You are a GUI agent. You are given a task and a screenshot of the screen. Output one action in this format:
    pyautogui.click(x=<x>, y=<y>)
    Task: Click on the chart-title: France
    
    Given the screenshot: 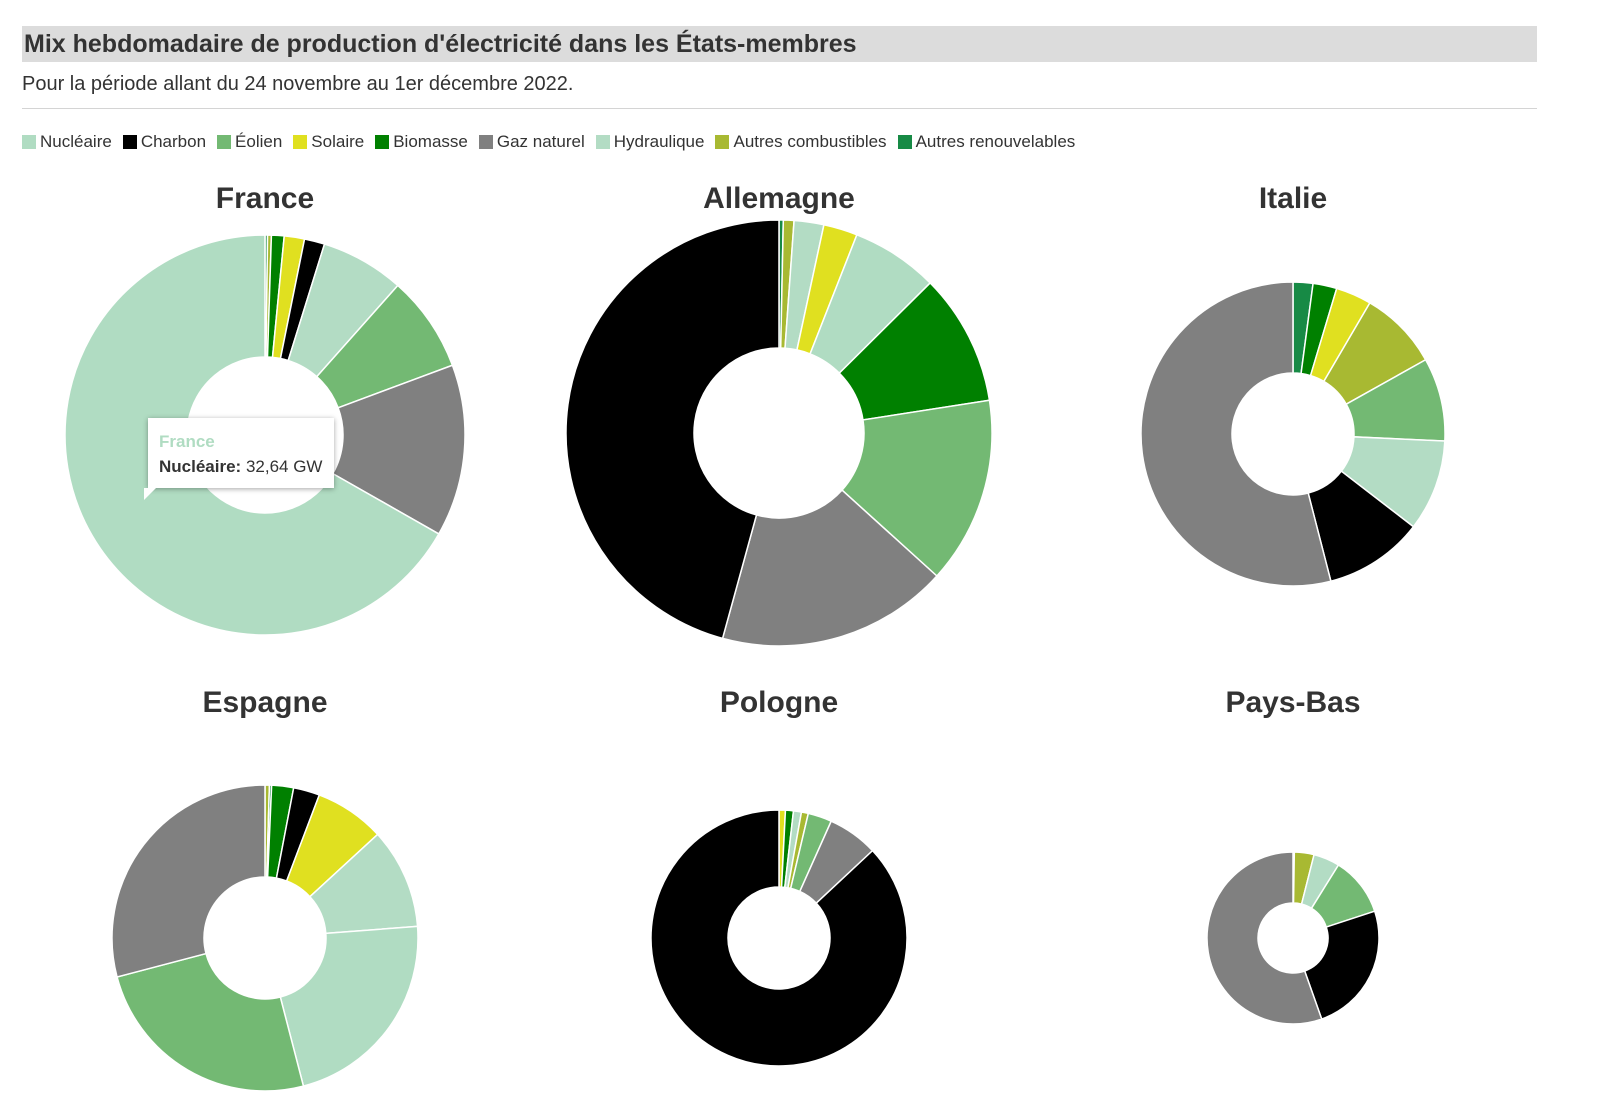 What is the action you would take?
    pyautogui.click(x=265, y=198)
    